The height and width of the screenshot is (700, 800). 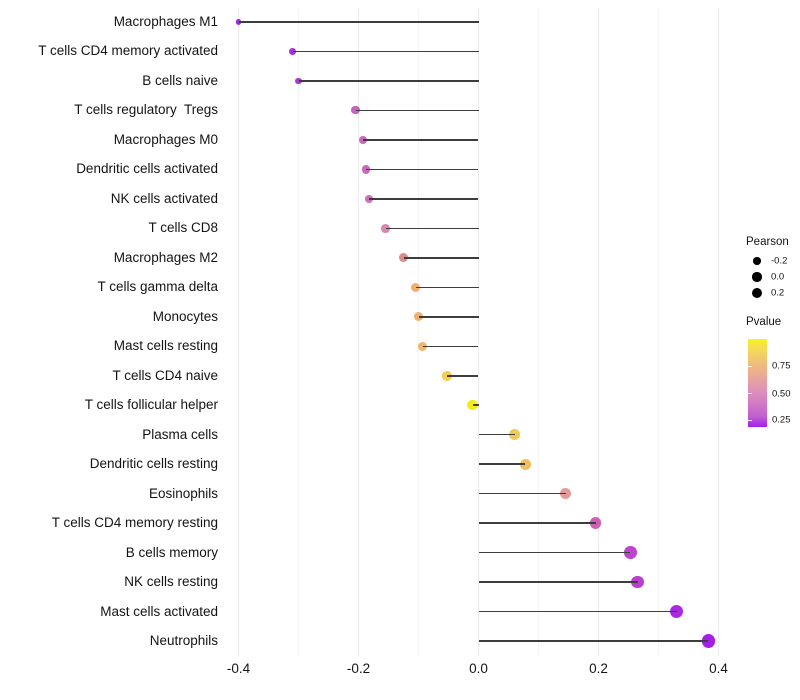 I want to click on y-axis-label: B cells memory, so click(x=171, y=552).